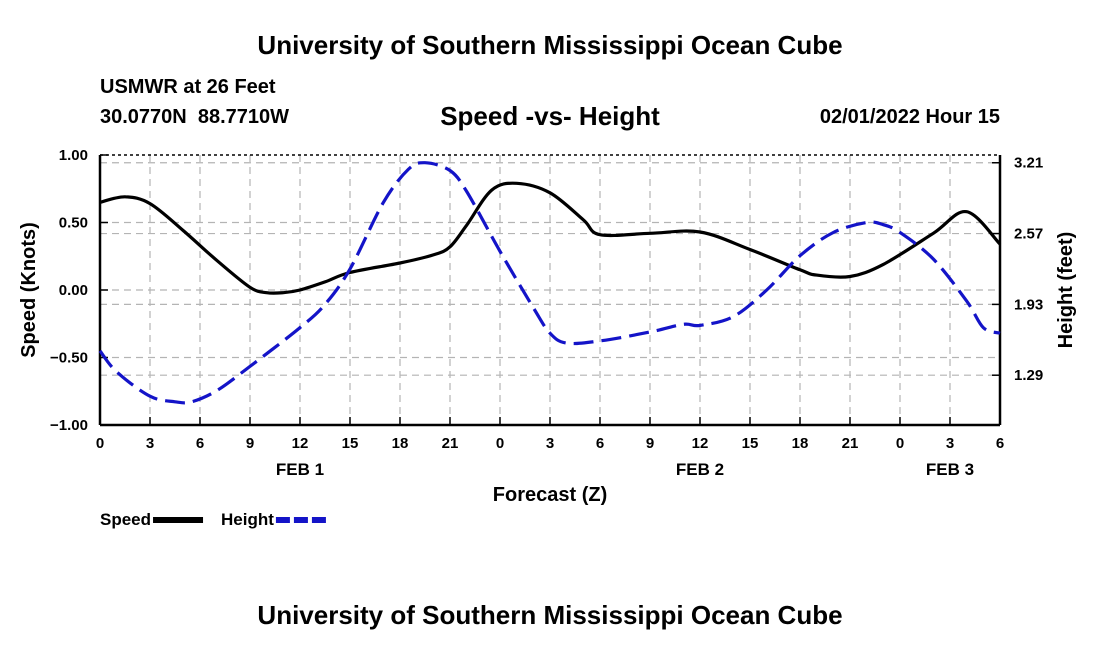  Describe the element at coordinates (188, 87) in the screenshot. I see `station-label: USMWR at 26 Feet` at that location.